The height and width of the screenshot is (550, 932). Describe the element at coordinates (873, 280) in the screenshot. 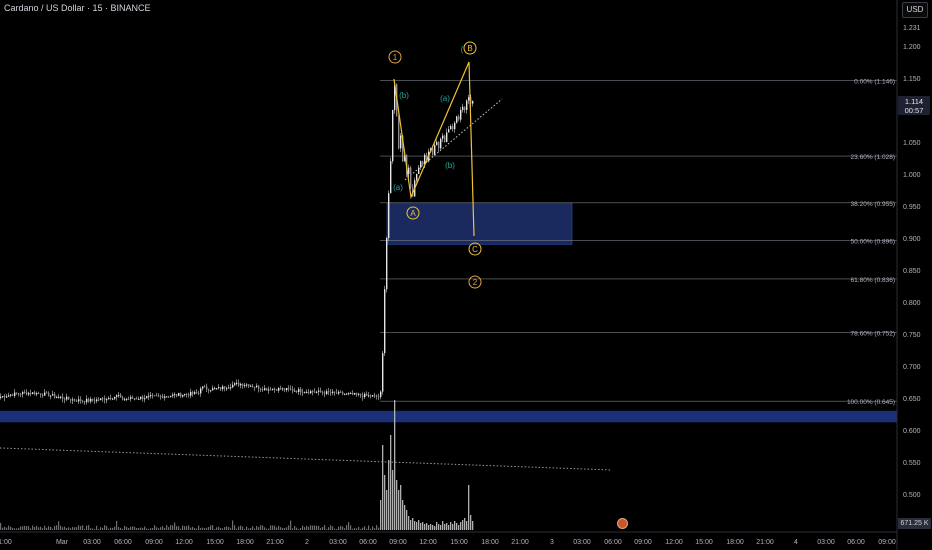

I see `fib-label: 61.80% (0.836)` at that location.